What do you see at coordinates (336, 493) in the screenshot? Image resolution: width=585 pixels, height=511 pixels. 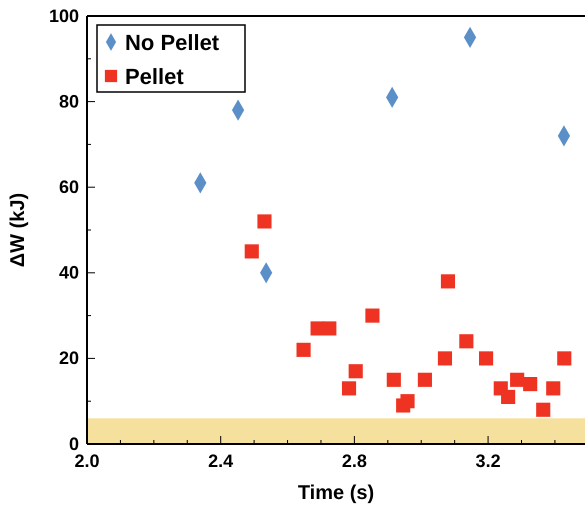 I see `x-axis-title: Time (s)` at bounding box center [336, 493].